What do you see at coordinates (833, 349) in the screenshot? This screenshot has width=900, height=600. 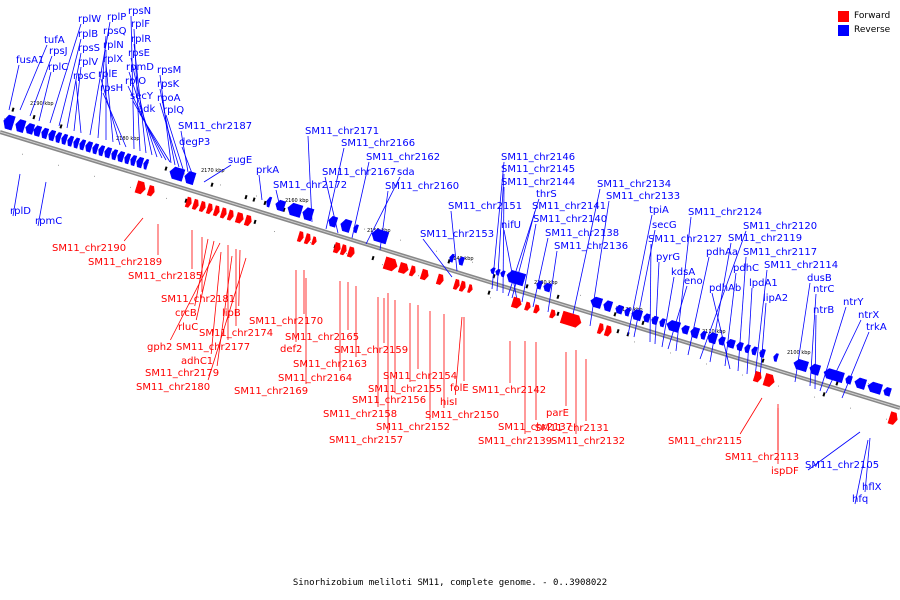 I see `reverse-leader-ntry` at bounding box center [833, 349].